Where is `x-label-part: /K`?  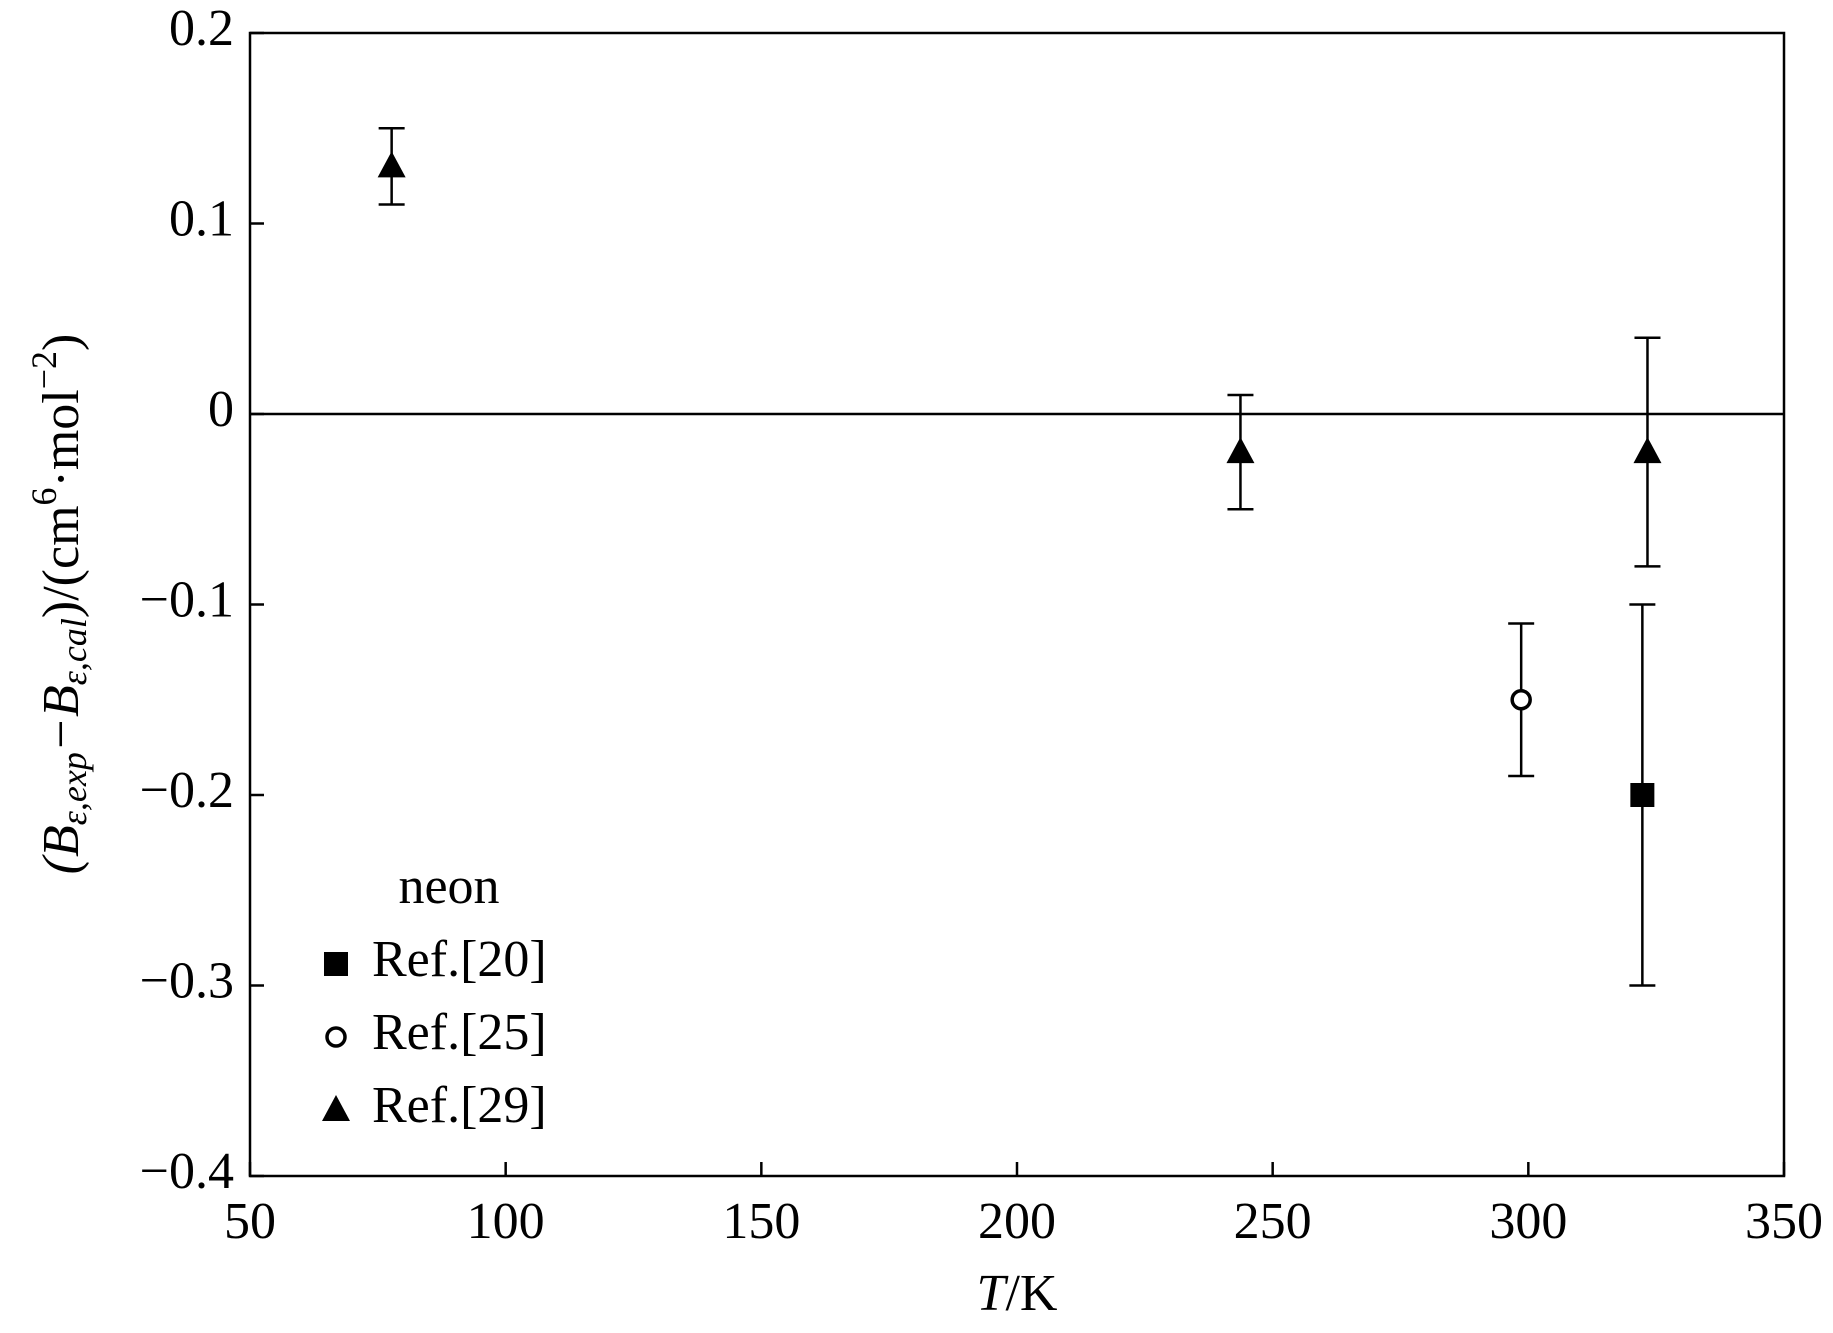
x-label-part: /K is located at coordinates (1031, 1293).